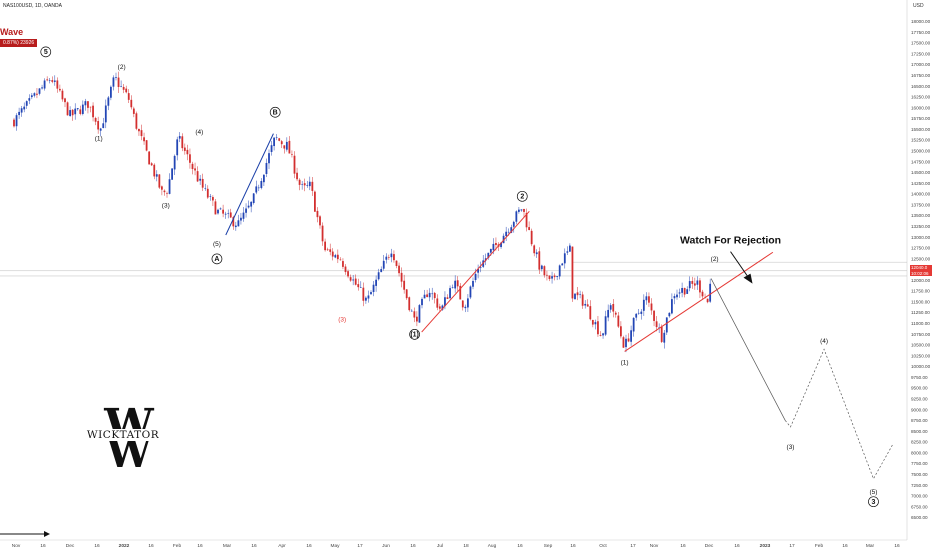 This screenshot has height=550, width=932. What do you see at coordinates (920, 312) in the screenshot?
I see `price-tick-label: 11250.00` at bounding box center [920, 312].